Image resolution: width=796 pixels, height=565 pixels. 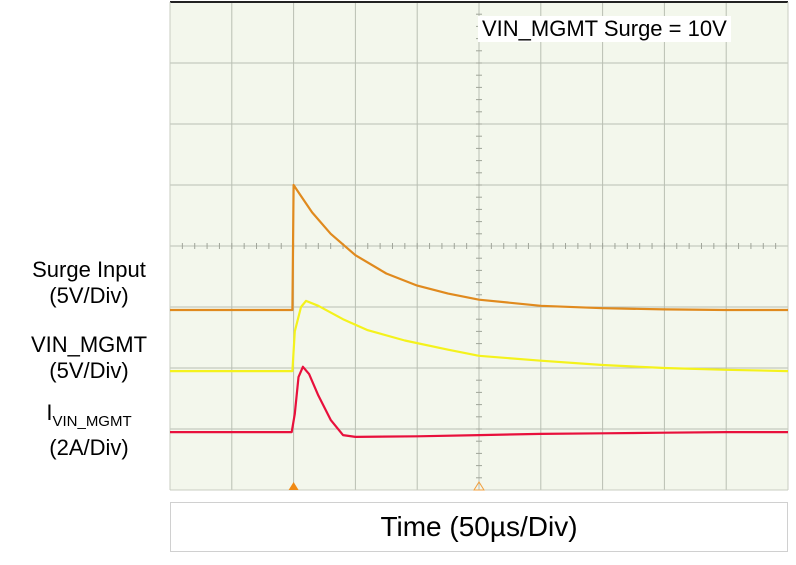 I want to click on vin-mgmt-label: VIN_MGMT (5V/Div), so click(x=89, y=358).